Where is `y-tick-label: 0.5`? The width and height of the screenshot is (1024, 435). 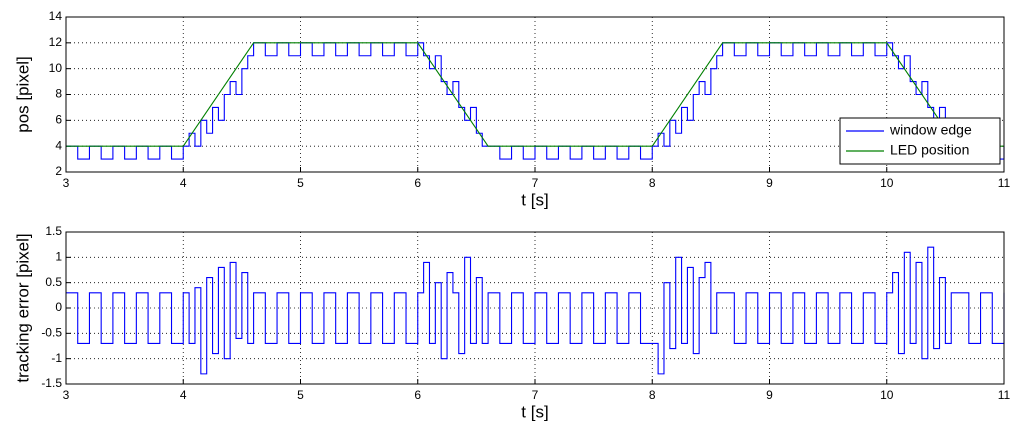
y-tick-label: 0.5 is located at coordinates (53, 282).